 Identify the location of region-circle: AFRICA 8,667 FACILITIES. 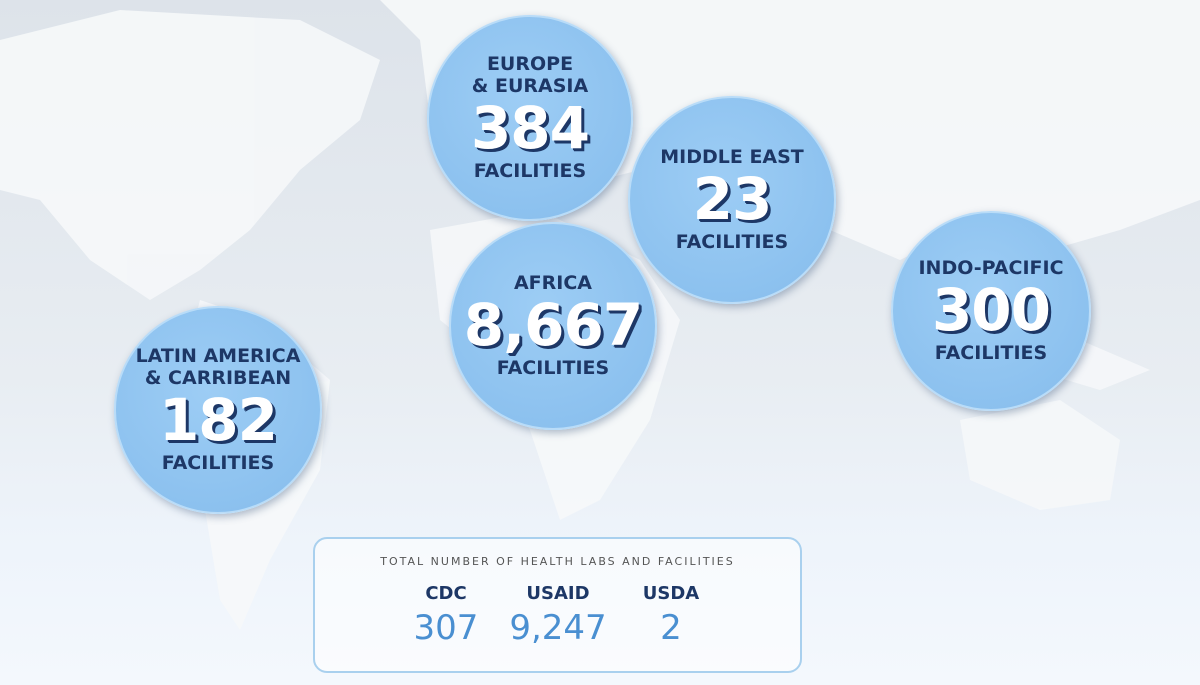
(553, 326).